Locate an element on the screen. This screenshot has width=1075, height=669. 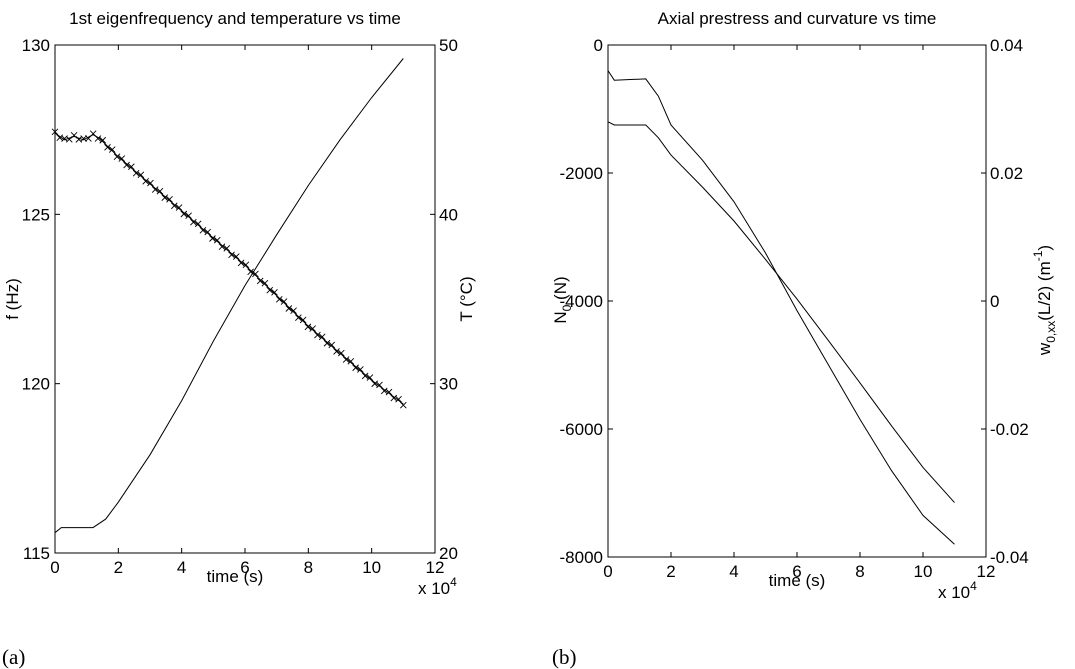
right-tick-label: -0.02 is located at coordinates (1009, 429).